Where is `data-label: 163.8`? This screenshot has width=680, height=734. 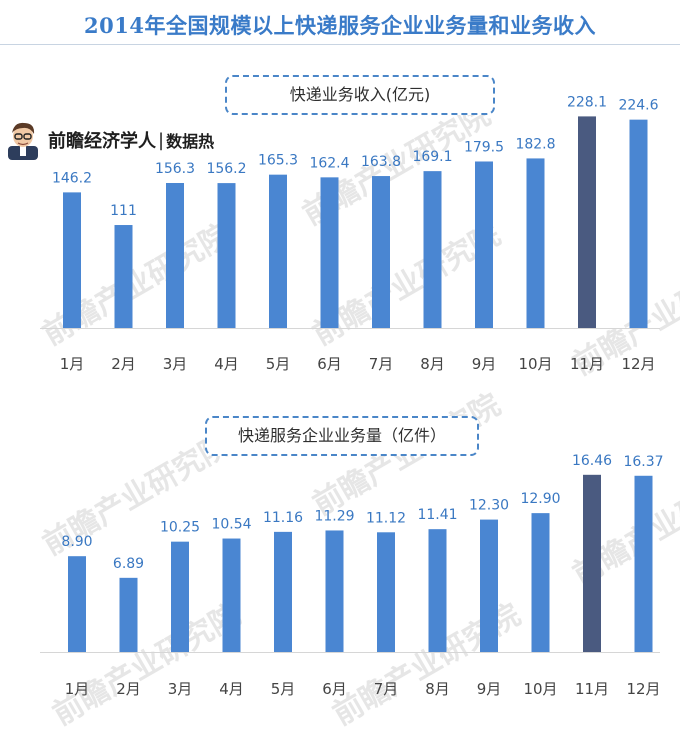
data-label: 163.8 is located at coordinates (381, 162).